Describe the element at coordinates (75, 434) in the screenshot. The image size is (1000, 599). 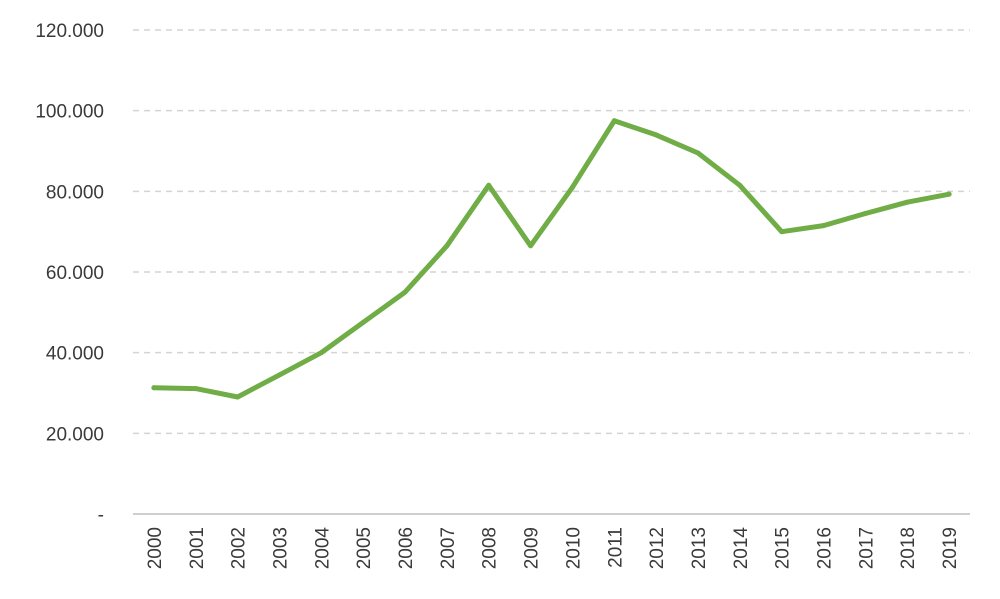
I see `y-tick-label: 20.000` at that location.